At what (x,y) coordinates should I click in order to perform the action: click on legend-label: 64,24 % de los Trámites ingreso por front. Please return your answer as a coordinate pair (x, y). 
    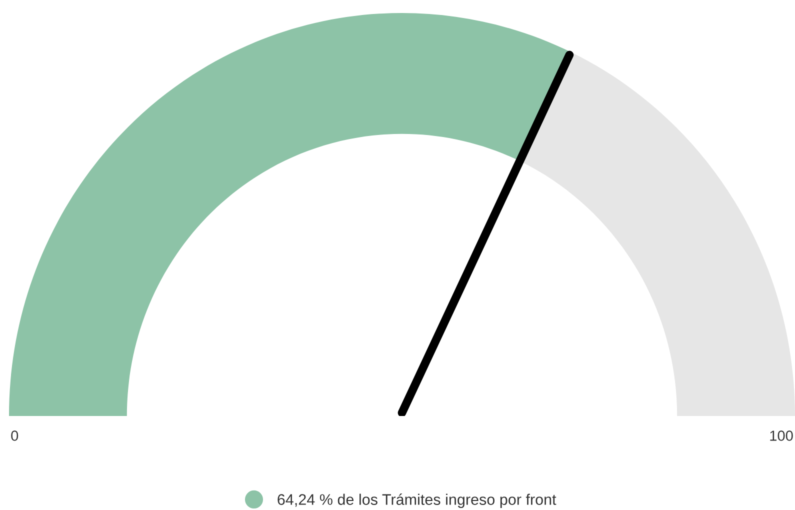
    Looking at the image, I should click on (417, 501).